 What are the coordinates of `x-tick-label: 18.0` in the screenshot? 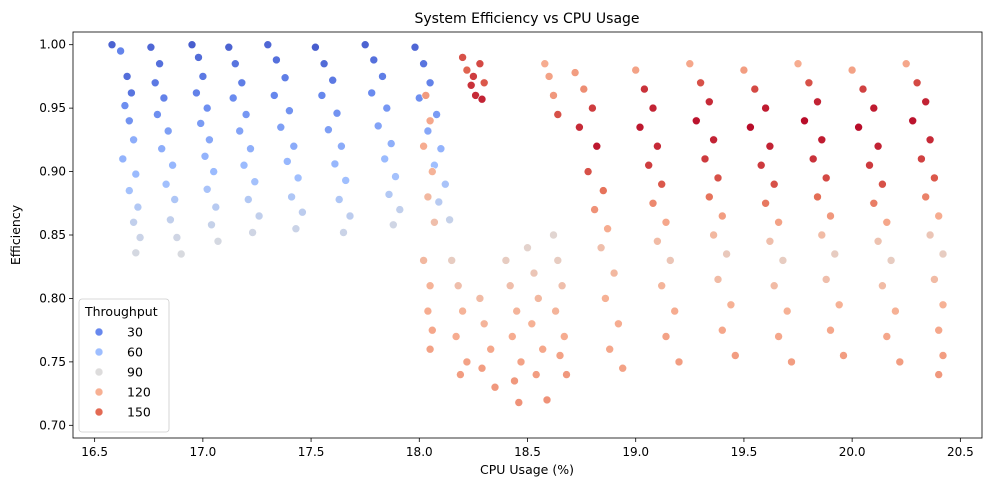 It's located at (419, 452).